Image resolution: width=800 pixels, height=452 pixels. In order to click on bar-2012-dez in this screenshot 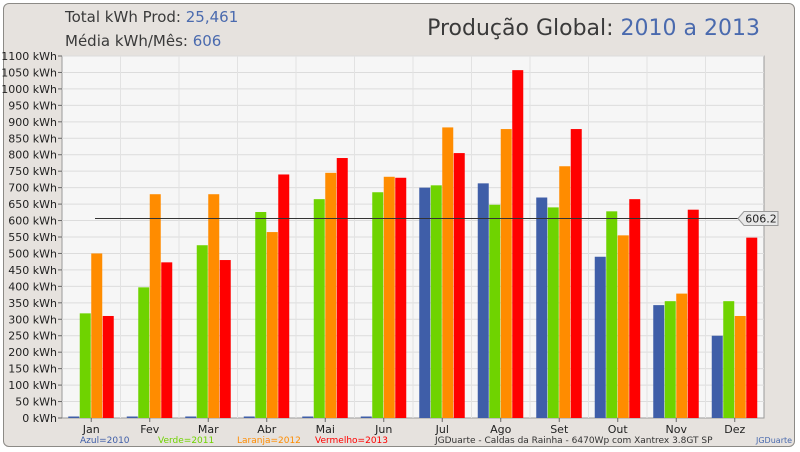, I will do `click(740, 366)`.